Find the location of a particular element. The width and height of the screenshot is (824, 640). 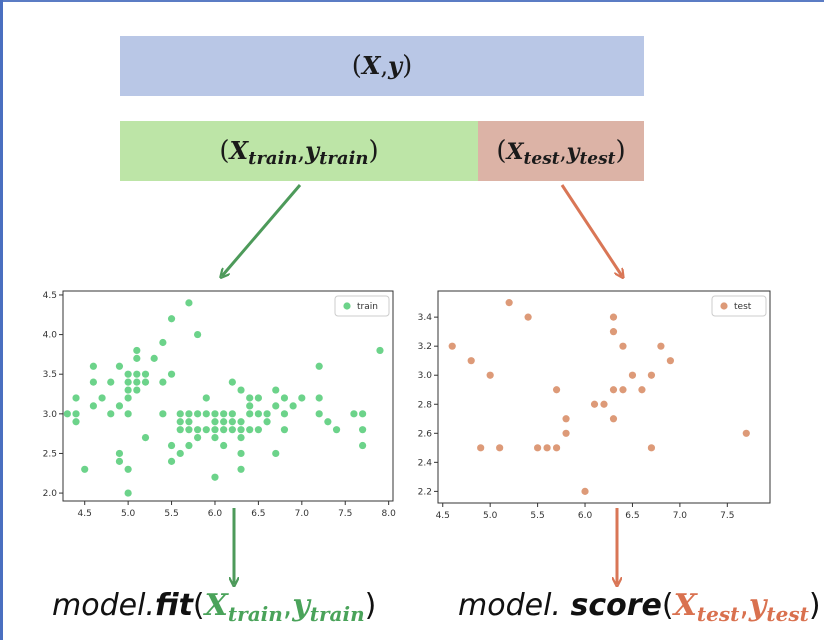

test-split-label: (Xtest,ytest) is located at coordinates (561, 152).